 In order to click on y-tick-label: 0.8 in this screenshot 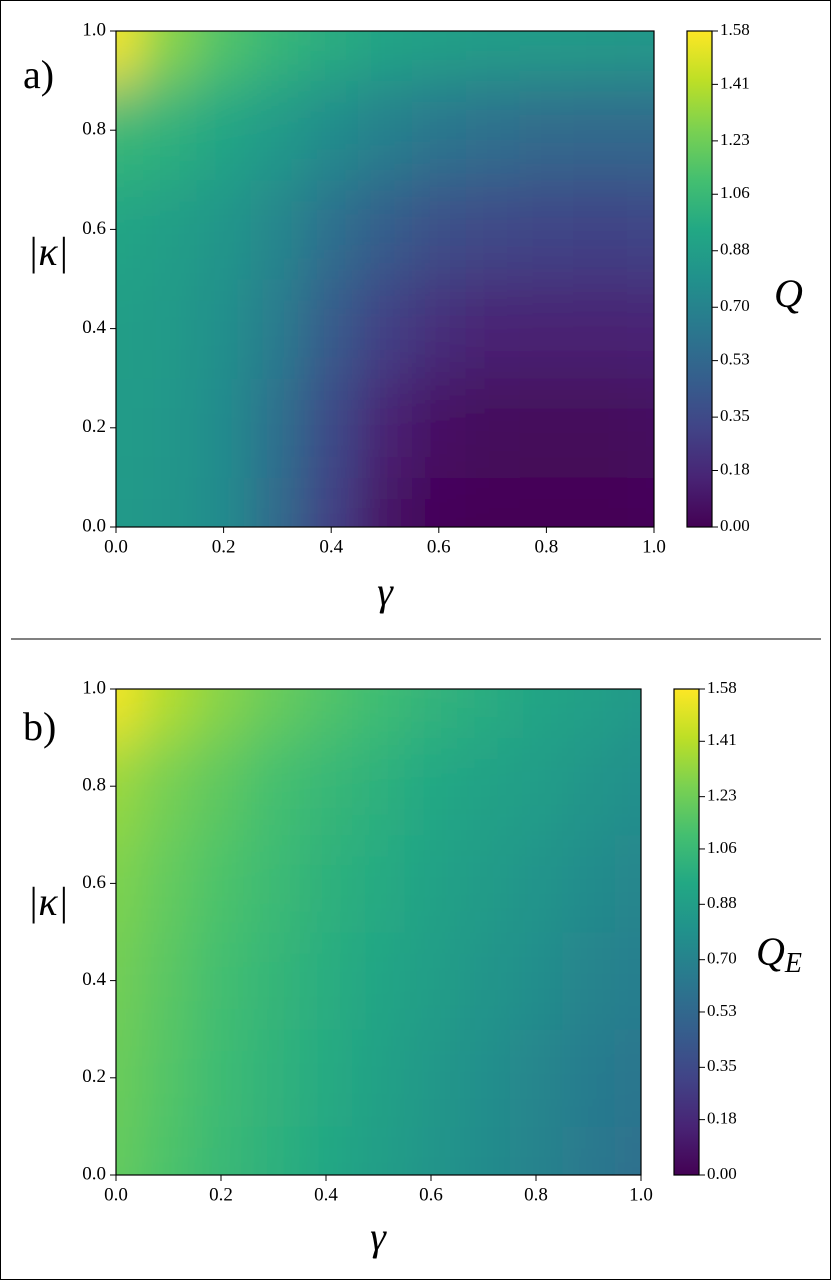, I will do `click(94, 129)`.